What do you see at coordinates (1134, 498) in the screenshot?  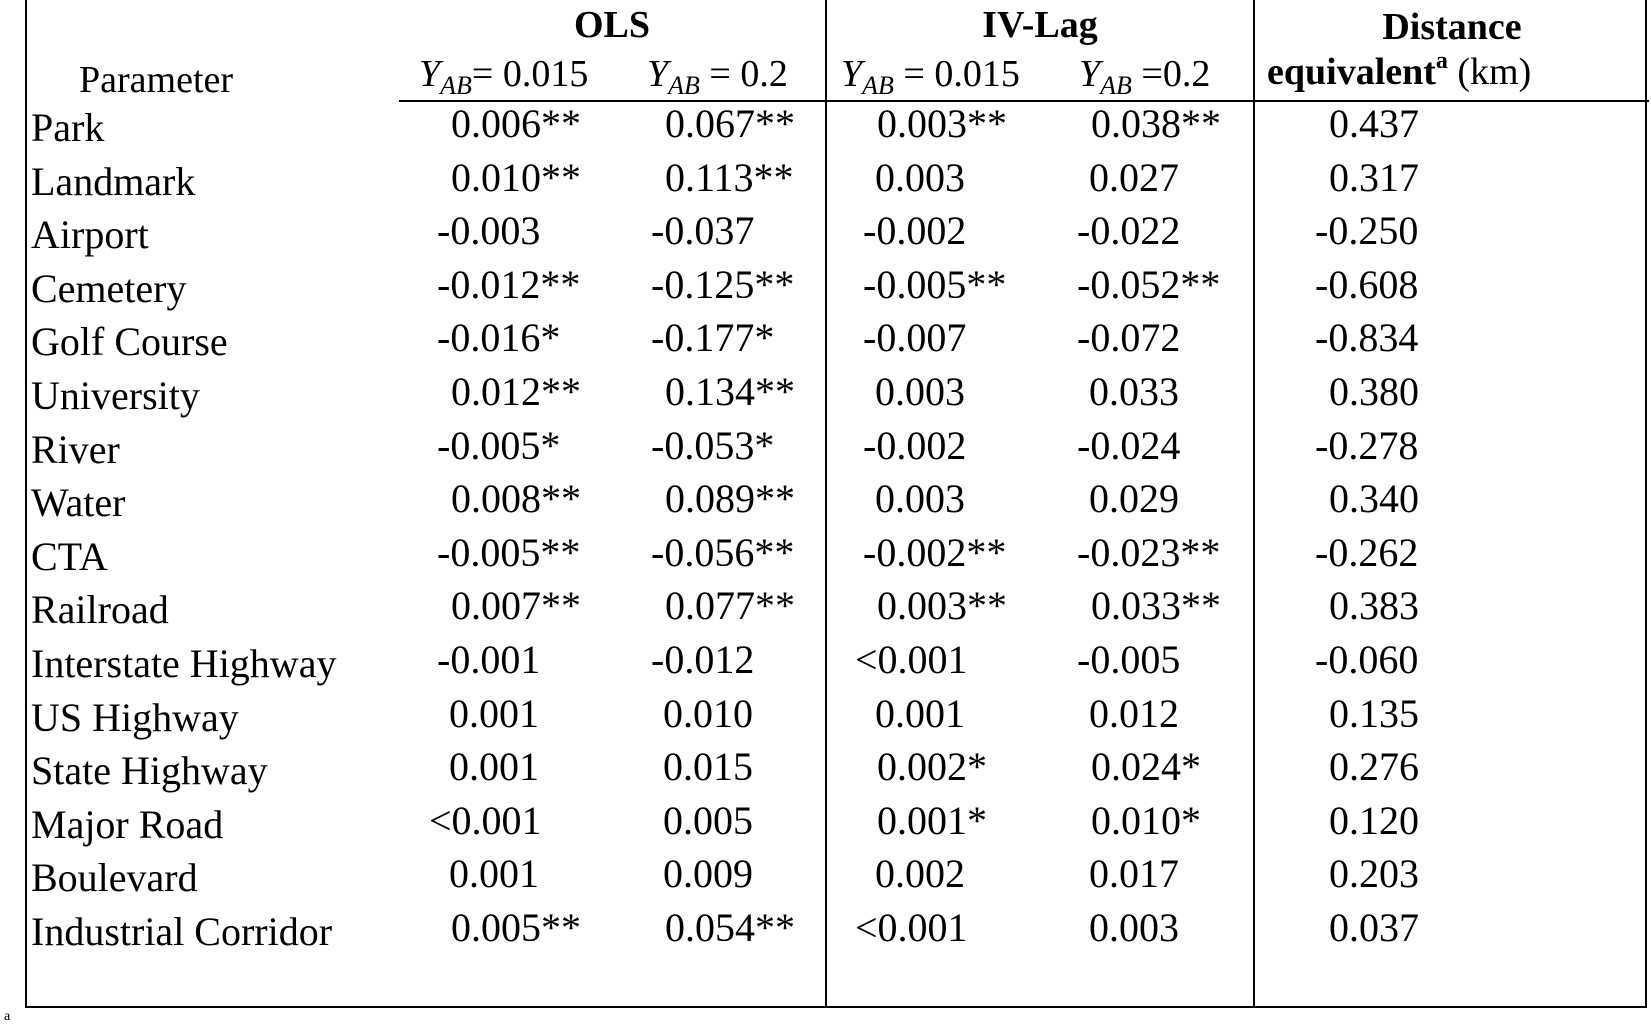 I see `cell-iv-02: 0.029` at bounding box center [1134, 498].